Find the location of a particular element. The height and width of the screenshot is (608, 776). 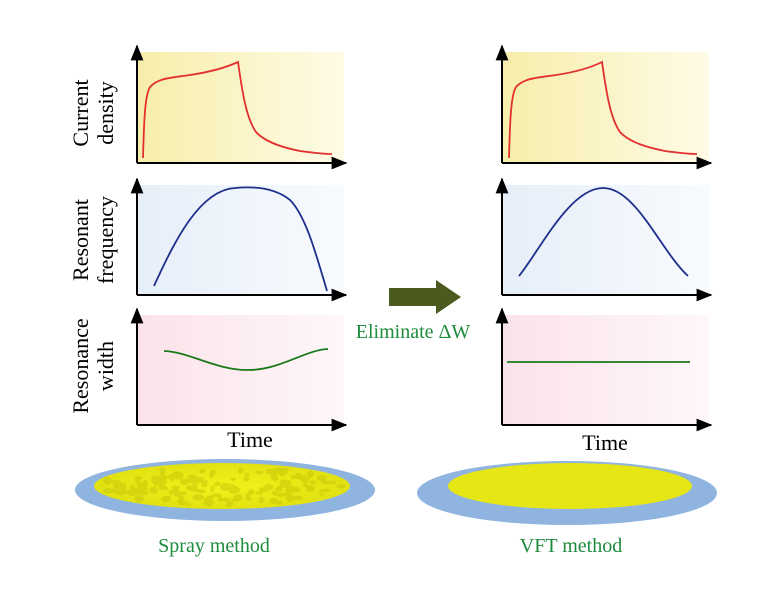

eliminate-arrow-icon is located at coordinates (425, 297).